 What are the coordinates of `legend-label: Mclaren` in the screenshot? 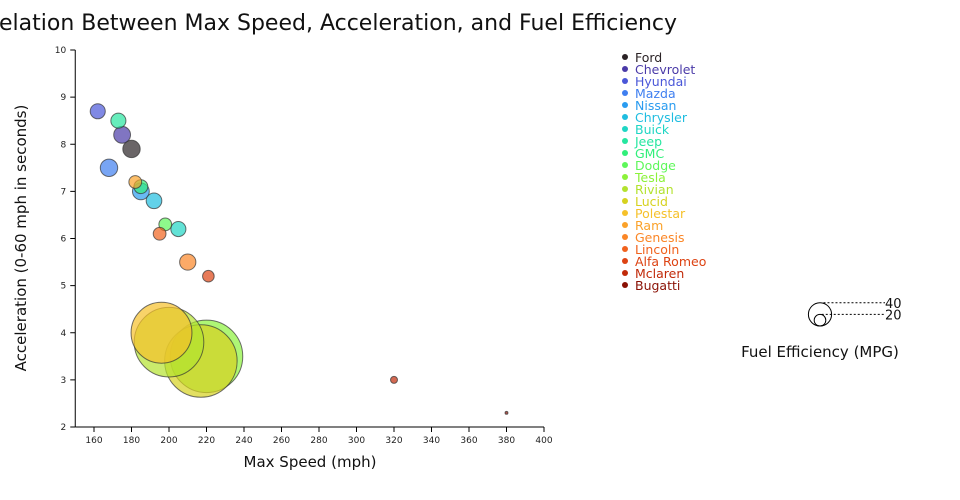 It's located at (659, 273).